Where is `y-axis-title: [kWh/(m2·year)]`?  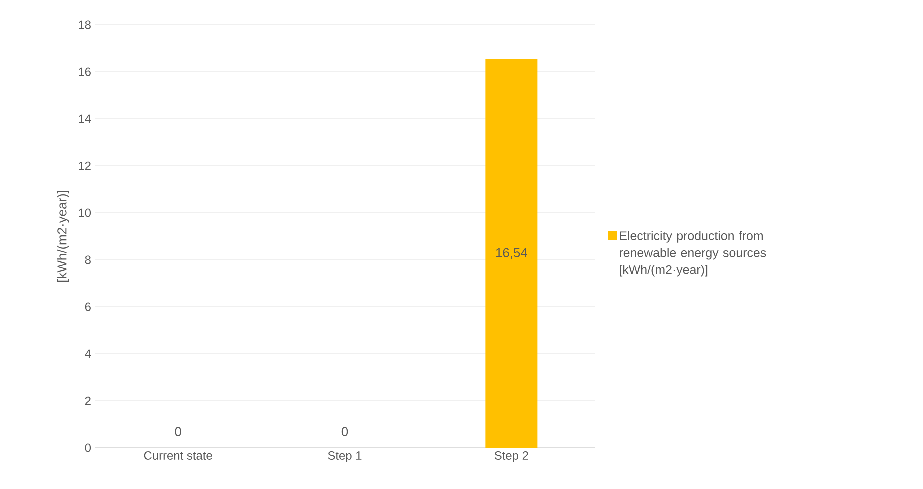
y-axis-title: [kWh/(m2·year)] is located at coordinates (63, 236).